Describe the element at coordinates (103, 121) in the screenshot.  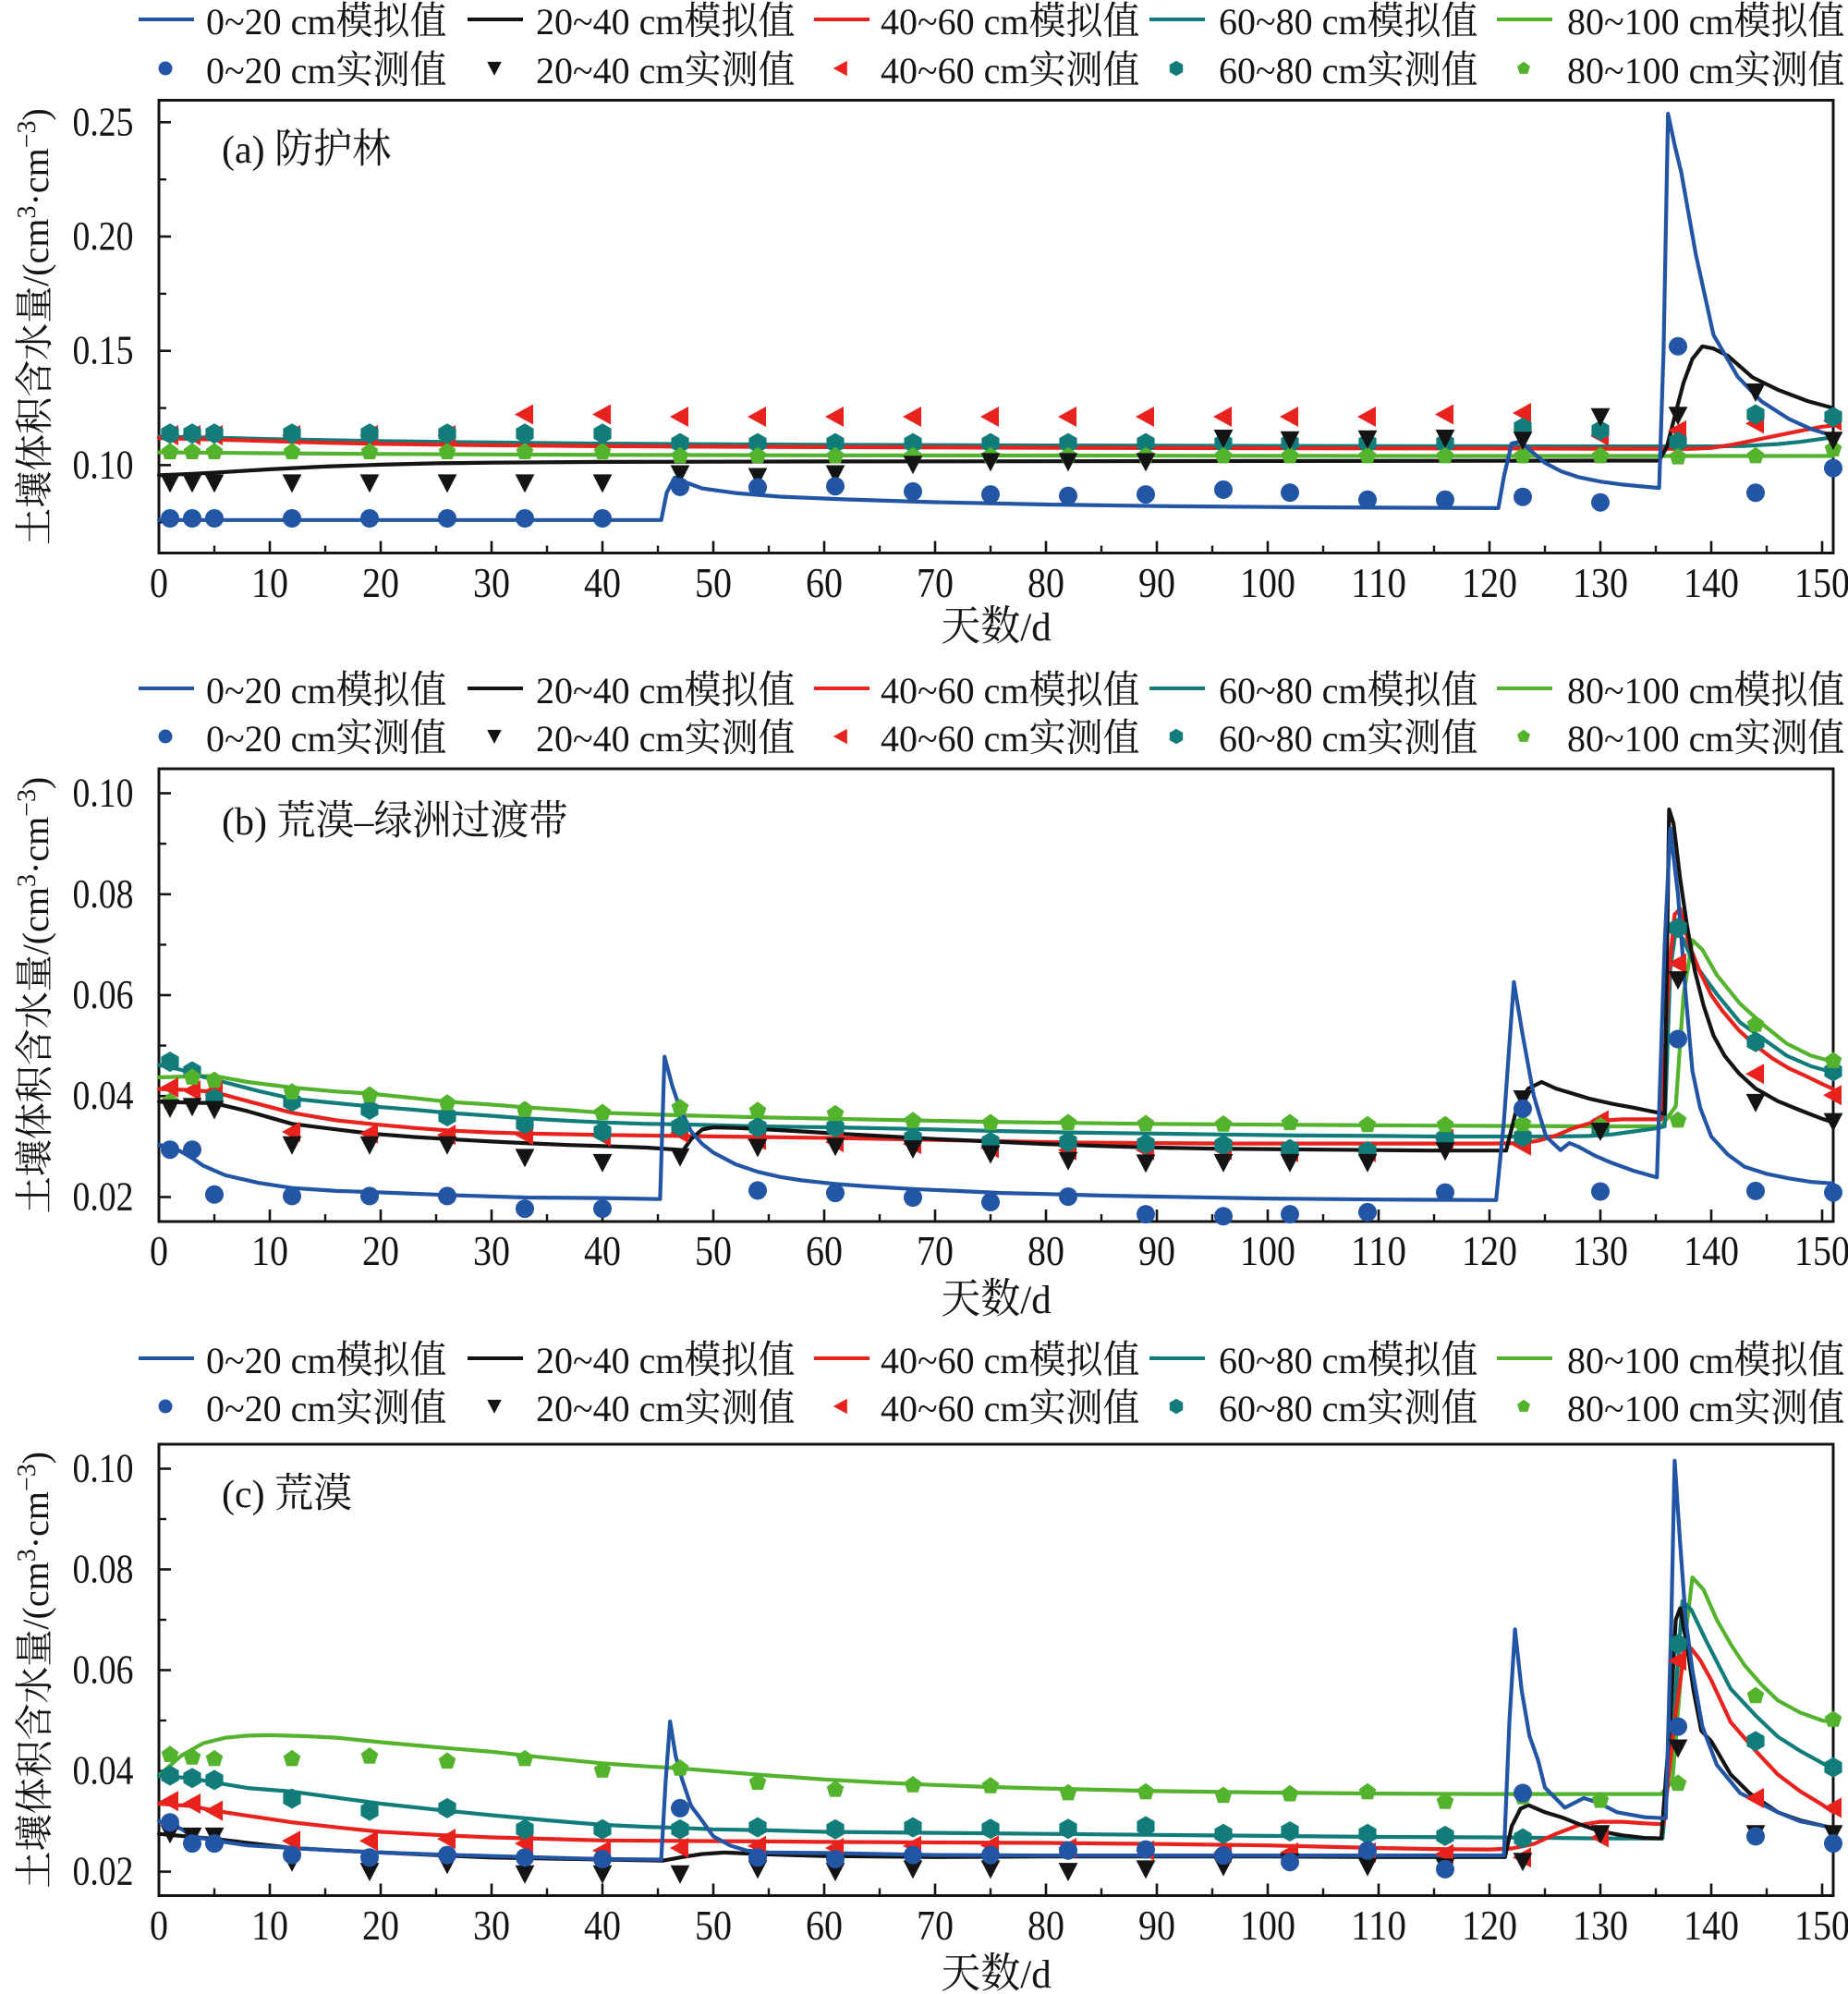
I see `svg-text: 0.25` at that location.